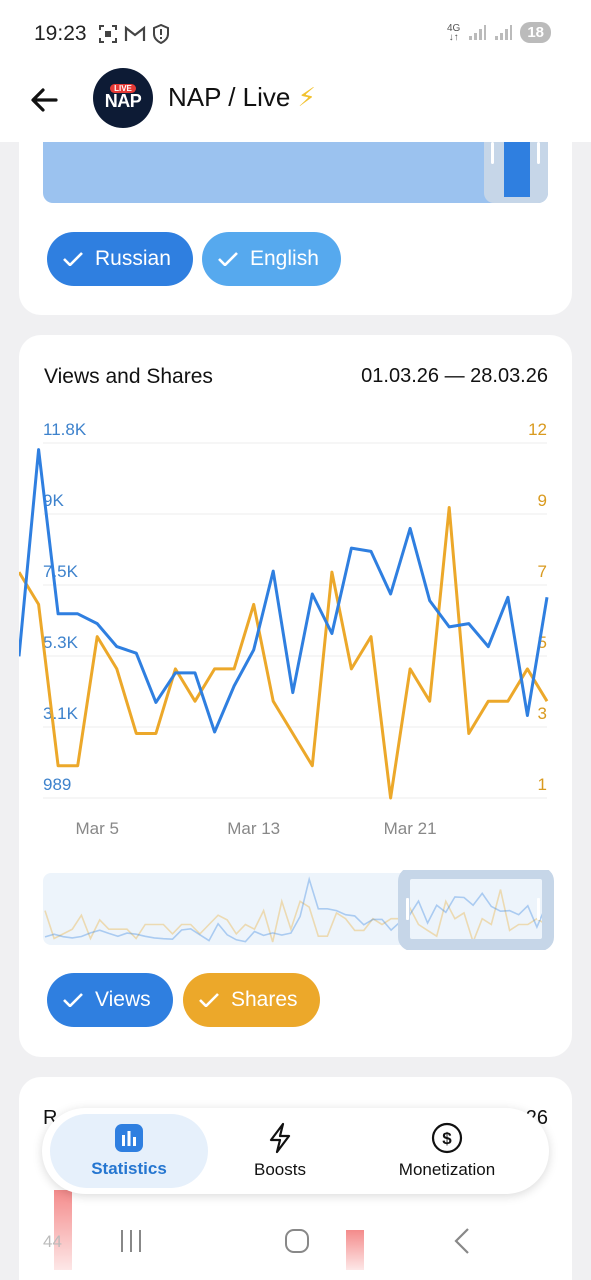 This screenshot has height=1280, width=591. I want to click on navigator-handle-right, so click(538, 909).